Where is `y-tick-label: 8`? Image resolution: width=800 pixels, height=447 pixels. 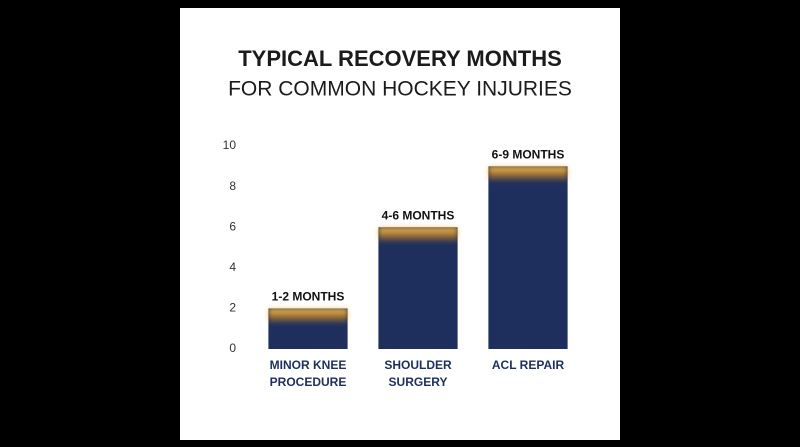
y-tick-label: 8 is located at coordinates (232, 186).